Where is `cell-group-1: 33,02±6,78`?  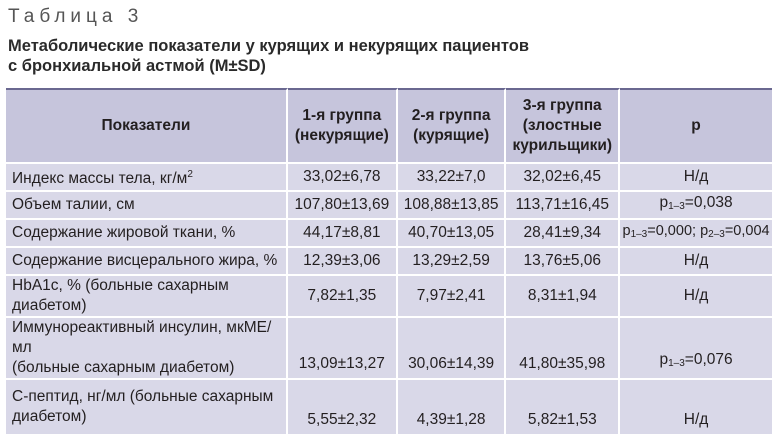 cell-group-1: 33,02±6,78 is located at coordinates (342, 177).